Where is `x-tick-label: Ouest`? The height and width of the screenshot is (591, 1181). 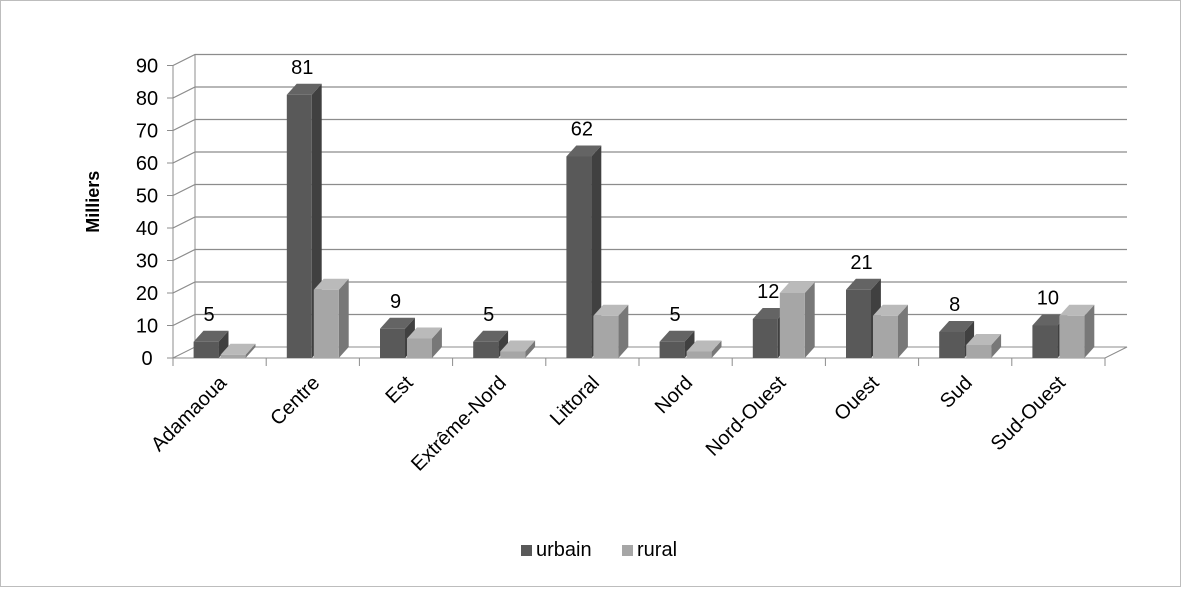
x-tick-label: Ouest is located at coordinates (857, 399).